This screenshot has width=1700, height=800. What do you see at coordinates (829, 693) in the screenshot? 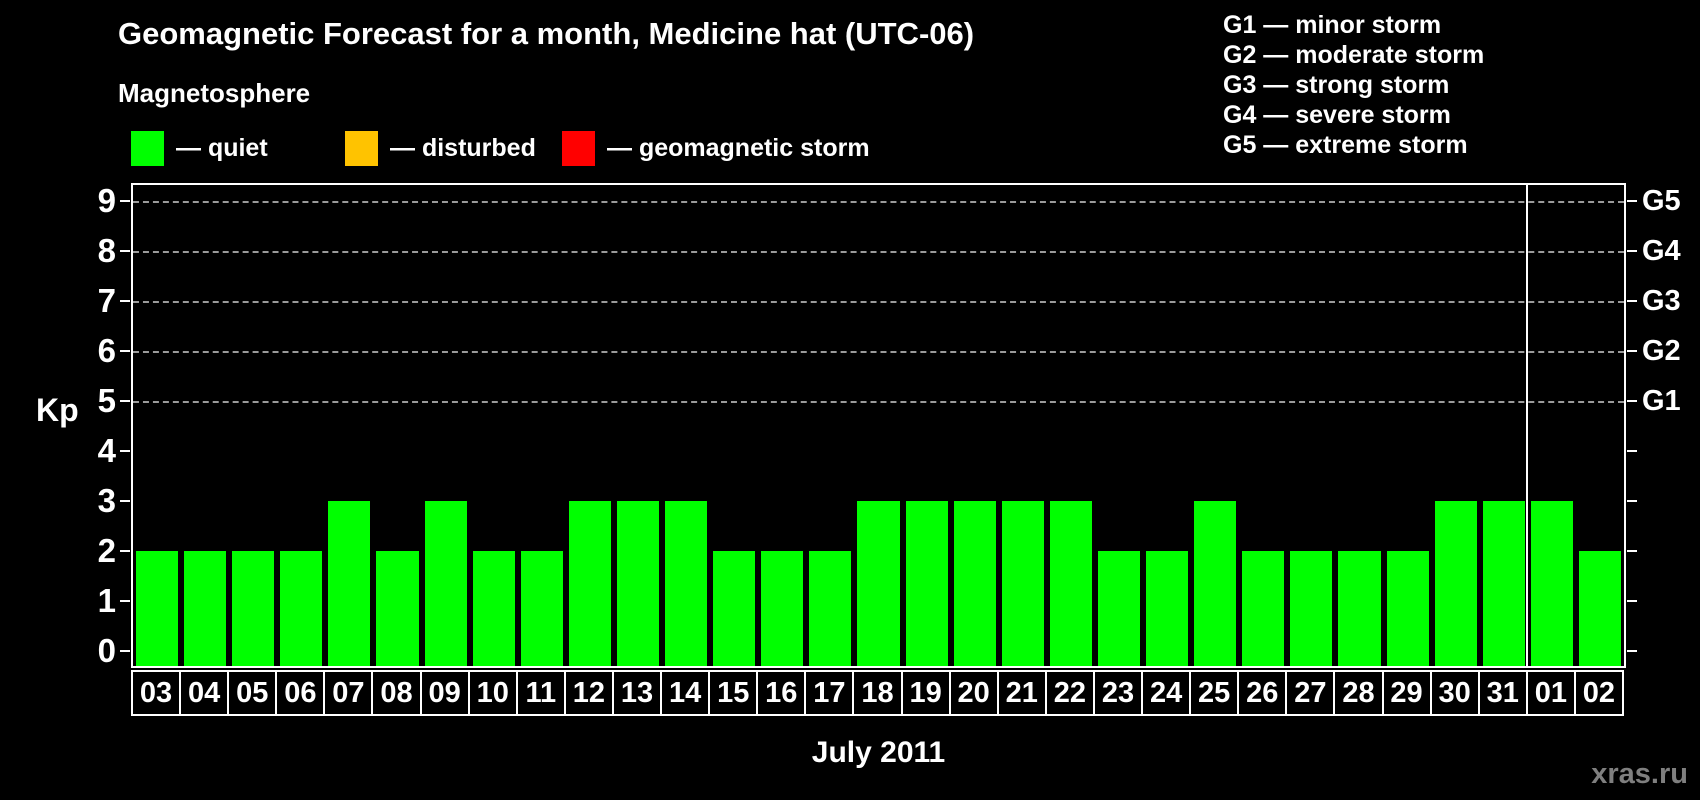
I see `day-label-17: 17` at bounding box center [829, 693].